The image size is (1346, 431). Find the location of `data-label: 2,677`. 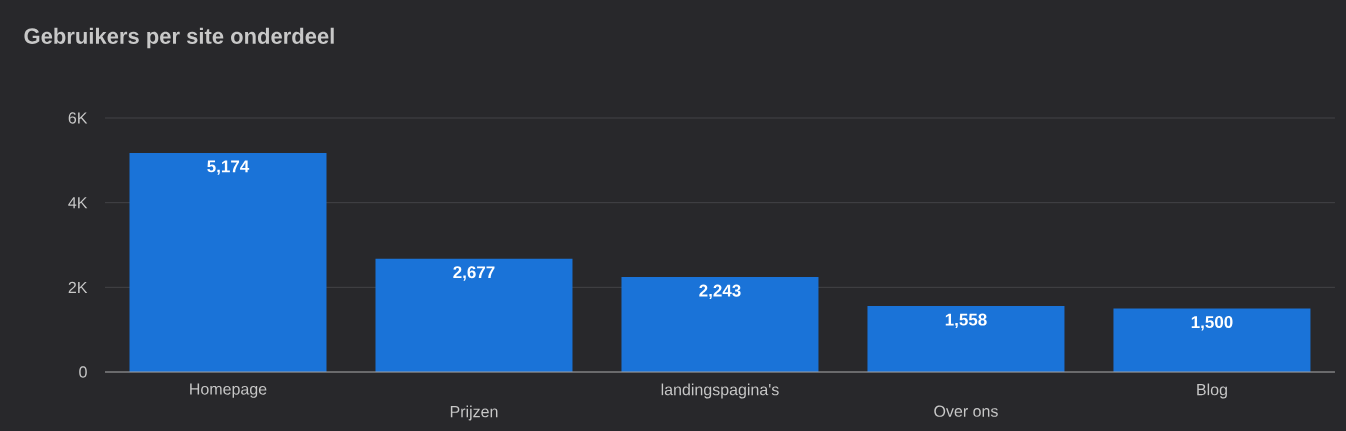

data-label: 2,677 is located at coordinates (474, 273).